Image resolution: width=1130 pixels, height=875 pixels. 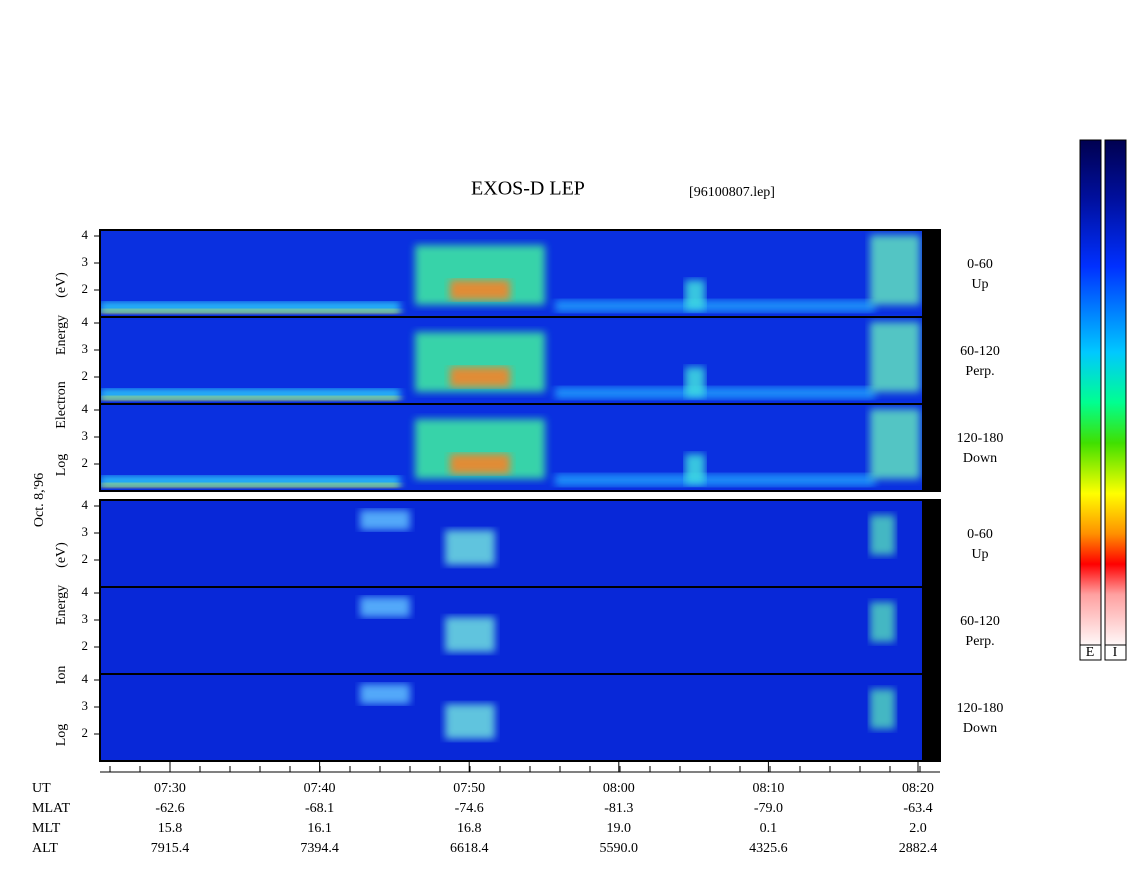 What do you see at coordinates (520, 717) in the screenshot?
I see `panel-frame` at bounding box center [520, 717].